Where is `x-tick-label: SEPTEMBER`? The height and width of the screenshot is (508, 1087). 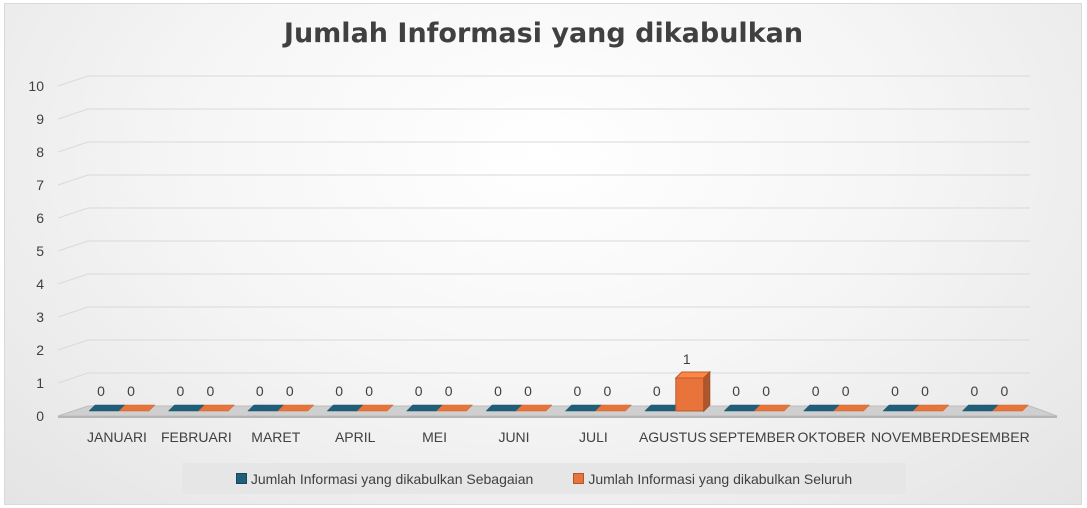
x-tick-label: SEPTEMBER is located at coordinates (752, 437).